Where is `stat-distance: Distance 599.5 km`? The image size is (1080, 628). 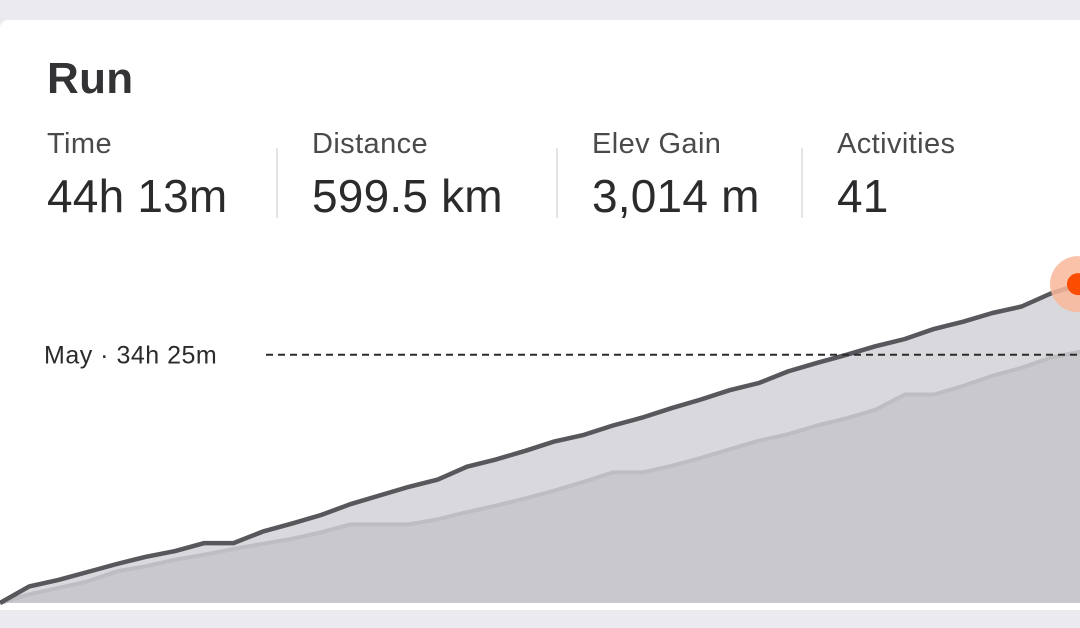 stat-distance: Distance 599.5 km is located at coordinates (407, 175).